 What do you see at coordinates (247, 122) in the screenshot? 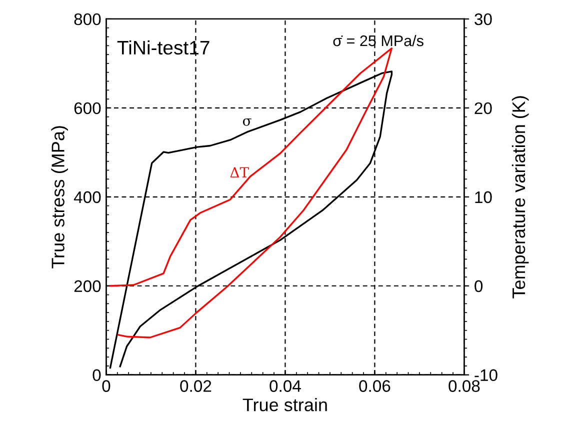
I see `series-label: σ` at bounding box center [247, 122].